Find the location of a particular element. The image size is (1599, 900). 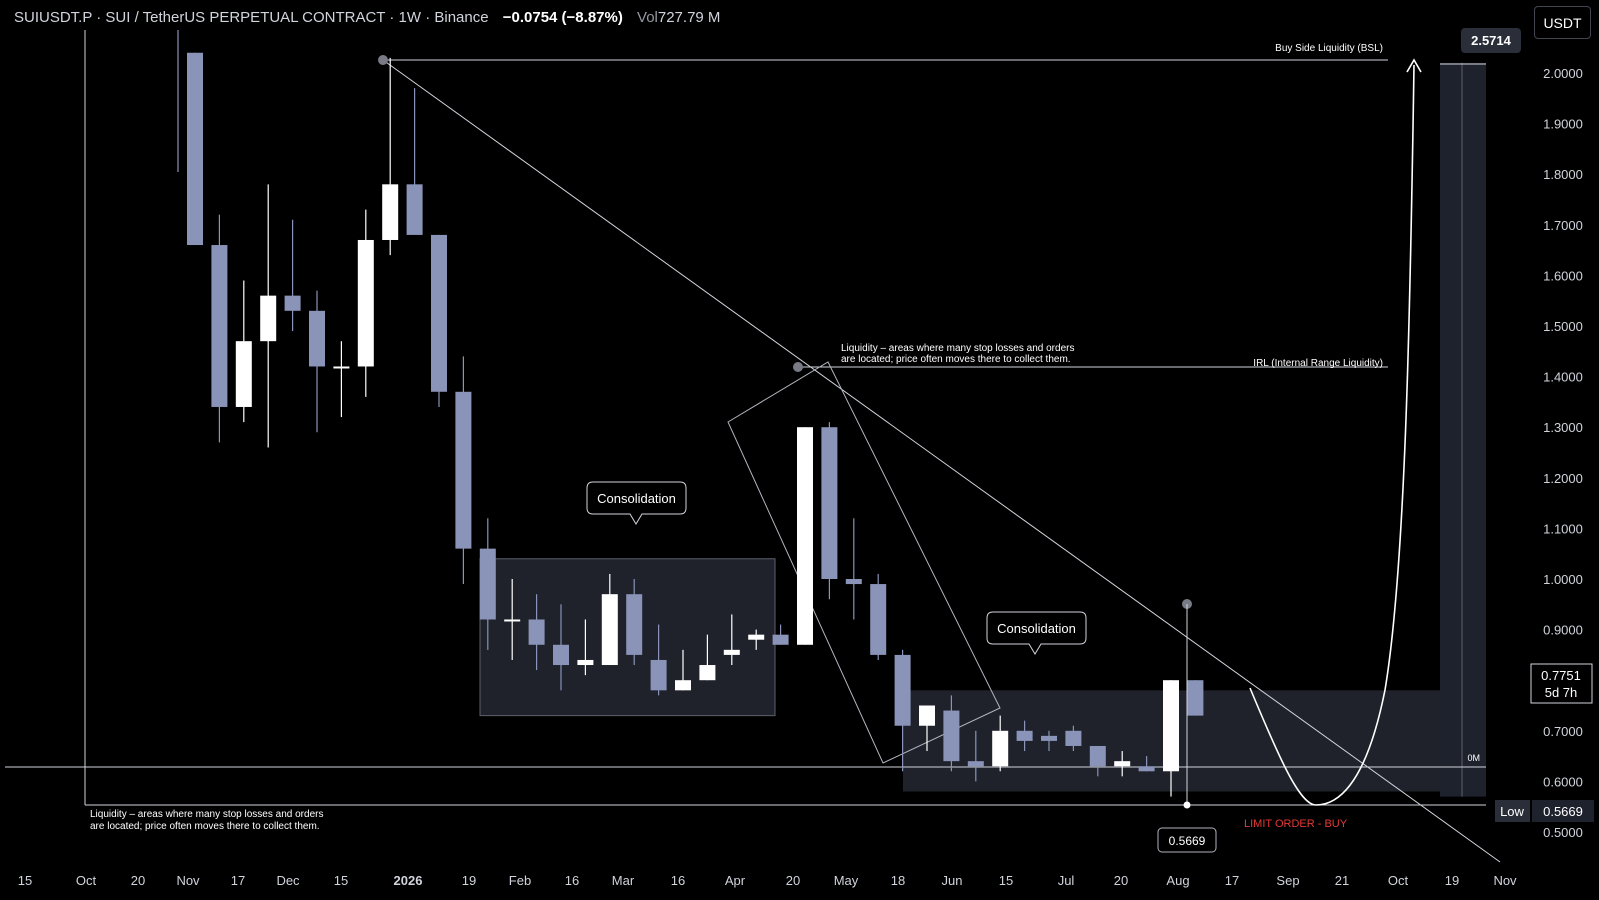

y-tick-label: 1.5000 is located at coordinates (1563, 326).